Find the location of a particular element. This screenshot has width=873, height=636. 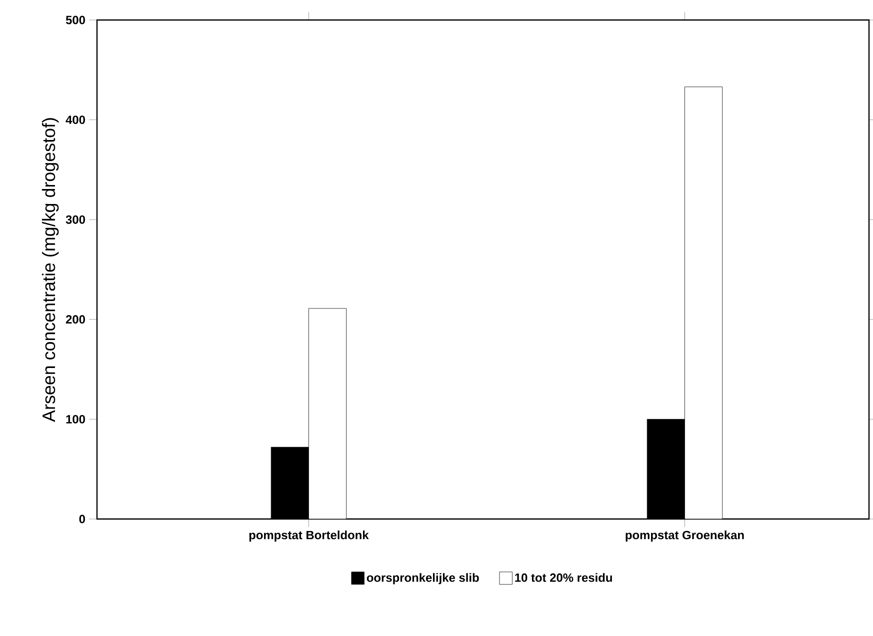

y-axis-title: Arseen concentratie (mg/kg drogestof) is located at coordinates (50, 270).